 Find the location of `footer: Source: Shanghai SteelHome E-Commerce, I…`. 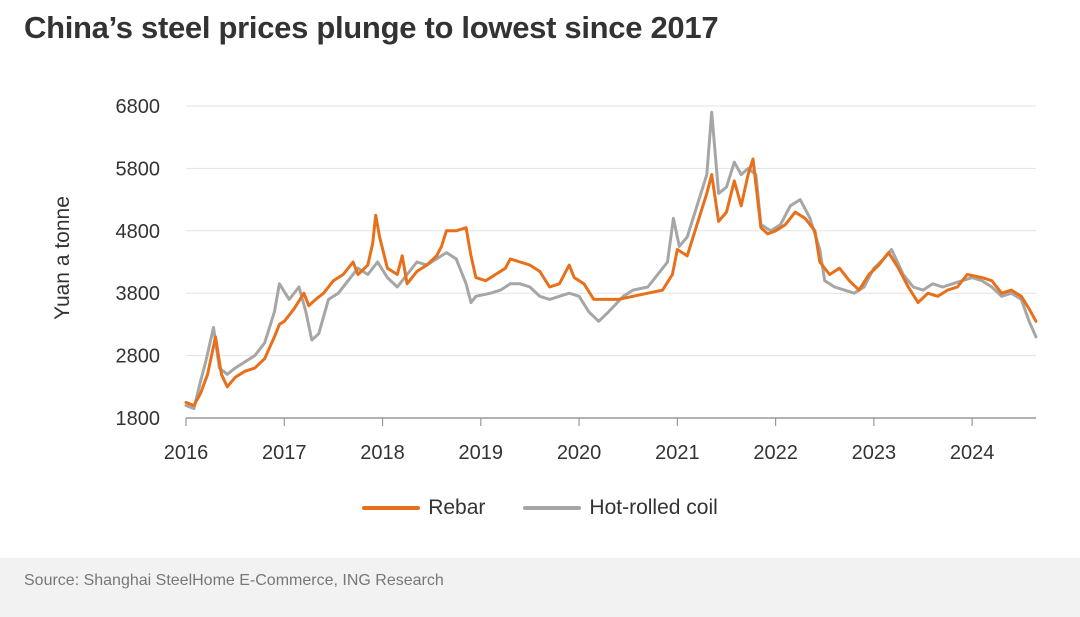

footer: Source: Shanghai SteelHome E-Commerce, I… is located at coordinates (540, 587).